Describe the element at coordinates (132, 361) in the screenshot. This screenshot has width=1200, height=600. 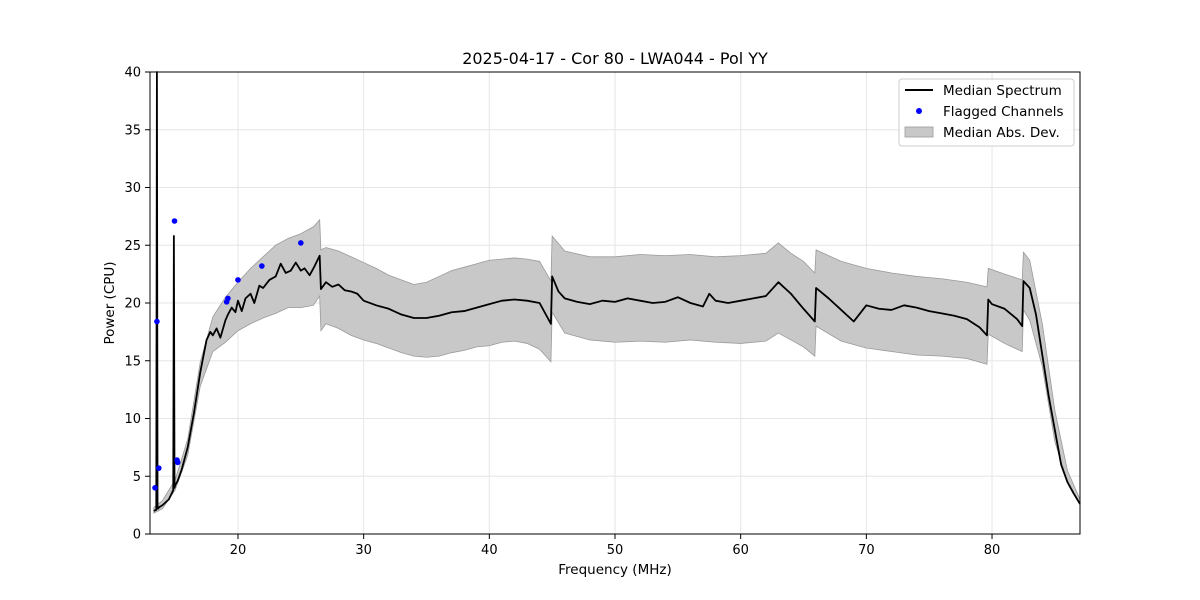
I see `y-tick-label: 15` at that location.